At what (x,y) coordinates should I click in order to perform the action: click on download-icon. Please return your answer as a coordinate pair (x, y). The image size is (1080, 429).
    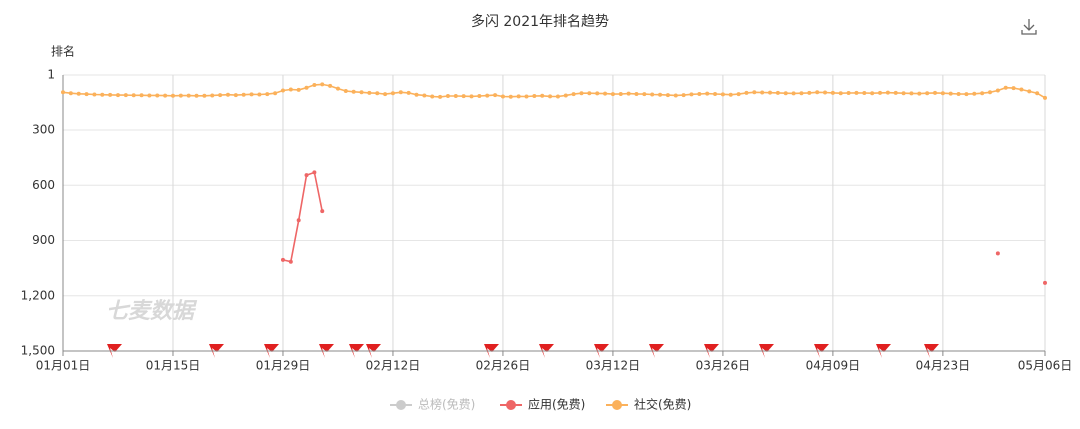
    Looking at the image, I should click on (1029, 27).